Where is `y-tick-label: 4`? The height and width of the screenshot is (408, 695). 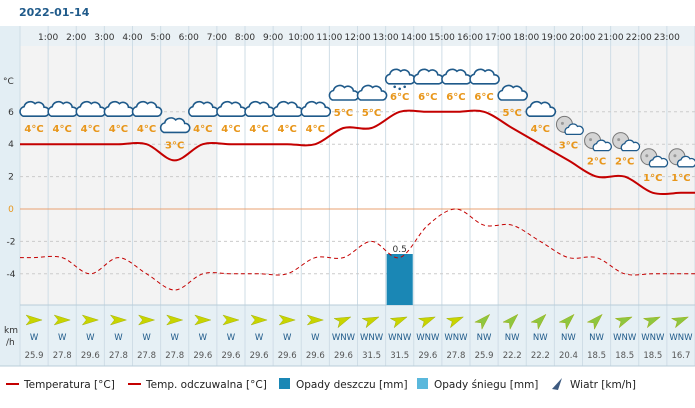 y-tick-label: 4 is located at coordinates (11, 145).